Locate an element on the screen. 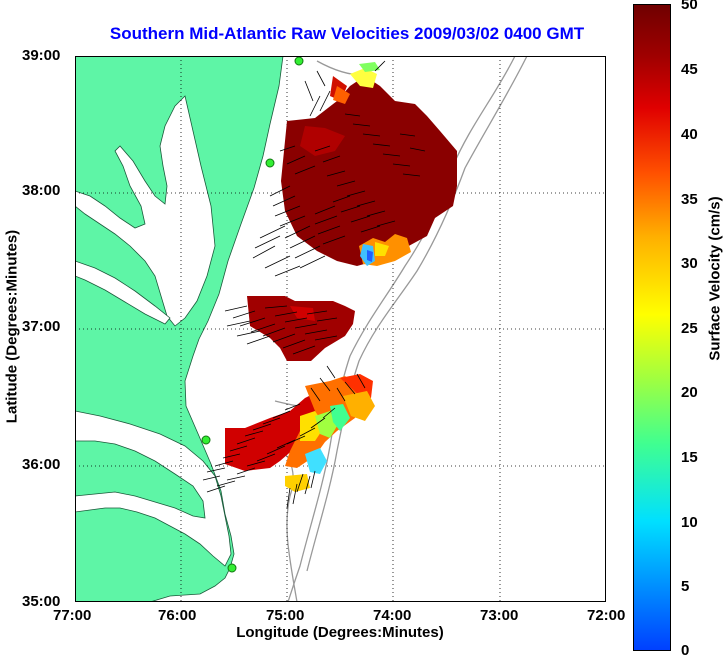 The height and width of the screenshot is (659, 724). colorbar-tick: 0 is located at coordinates (685, 650).